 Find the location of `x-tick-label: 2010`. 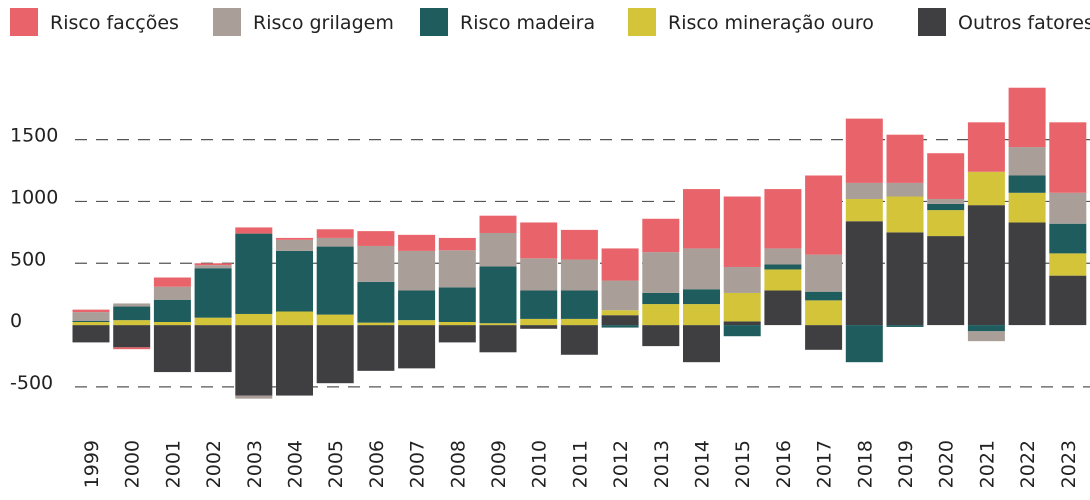

x-tick-label: 2010 is located at coordinates (540, 464).